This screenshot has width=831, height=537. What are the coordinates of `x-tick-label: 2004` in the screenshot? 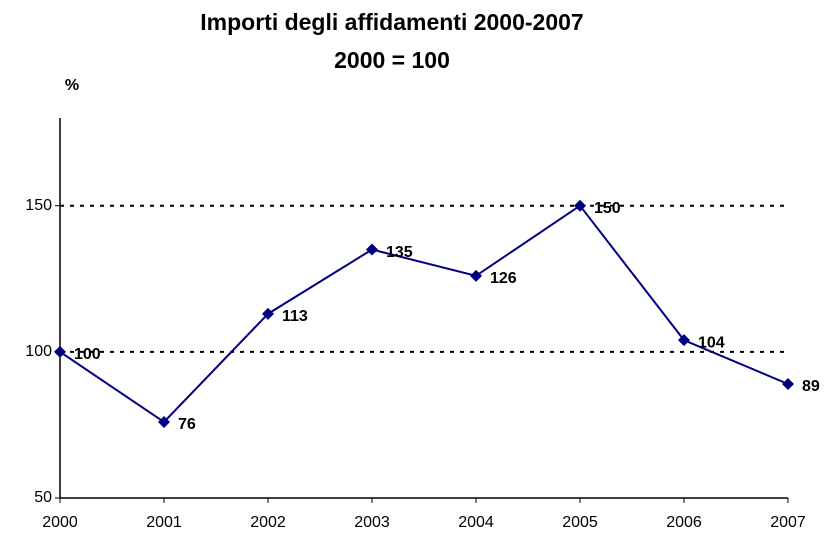 It's located at (476, 522).